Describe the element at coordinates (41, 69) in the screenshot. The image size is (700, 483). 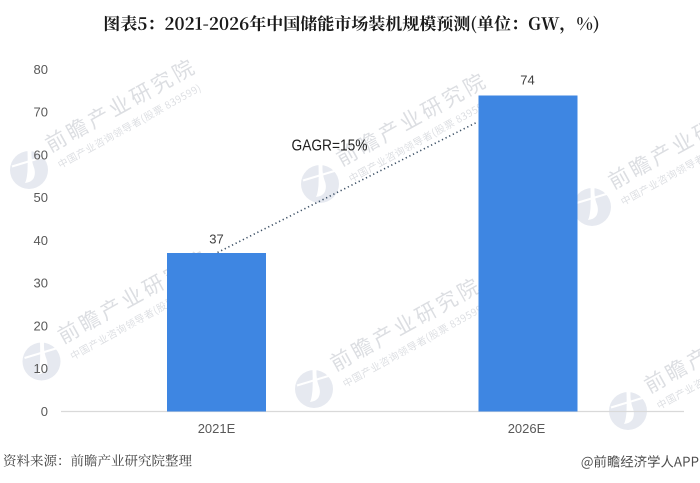
I see `svg-text: 80` at that location.